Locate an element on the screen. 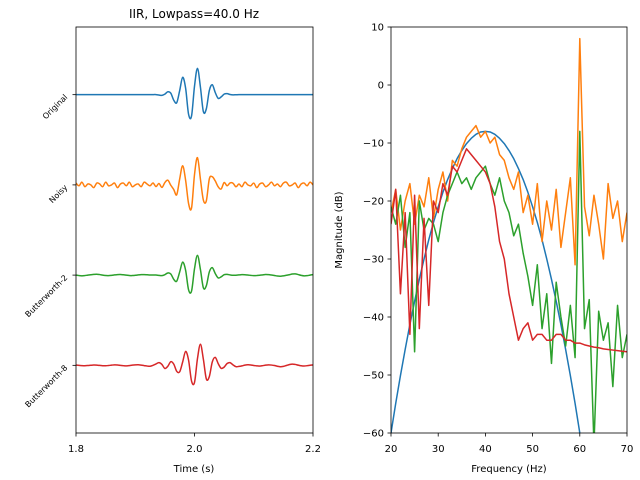 The height and width of the screenshot is (480, 640). x-tick-label: 50 is located at coordinates (532, 449).